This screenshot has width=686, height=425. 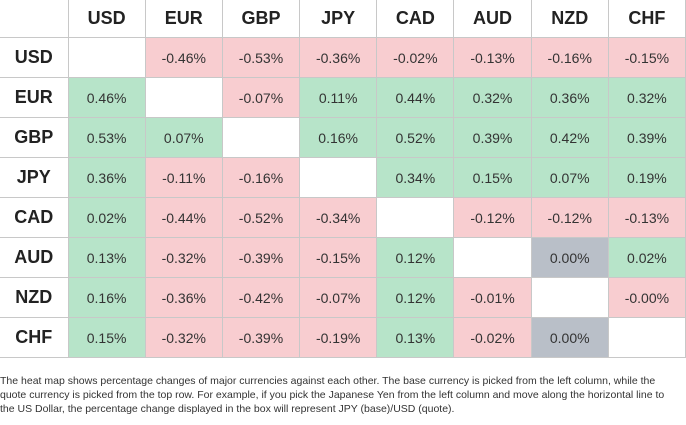 I want to click on heat-cell: 0.34%, so click(x=415, y=177).